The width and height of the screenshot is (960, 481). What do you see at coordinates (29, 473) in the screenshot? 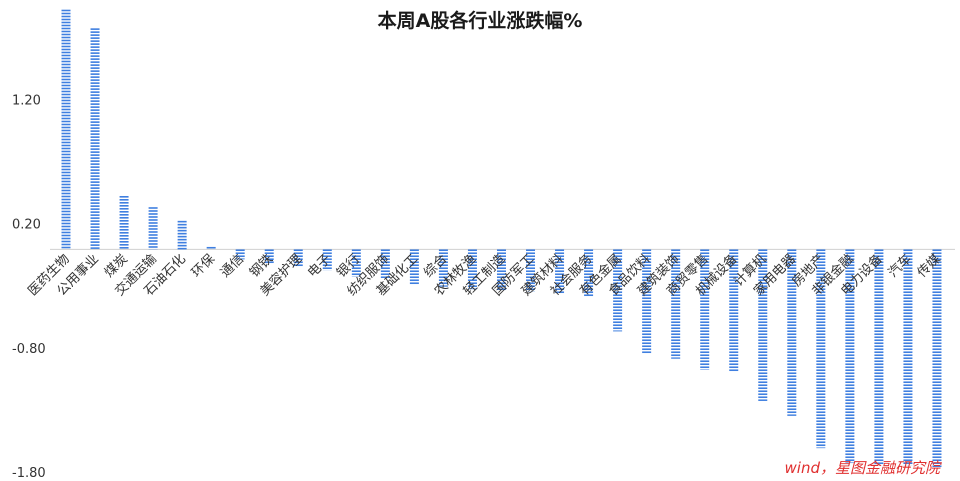
I see `y-tick-label: -1.80` at bounding box center [29, 473].